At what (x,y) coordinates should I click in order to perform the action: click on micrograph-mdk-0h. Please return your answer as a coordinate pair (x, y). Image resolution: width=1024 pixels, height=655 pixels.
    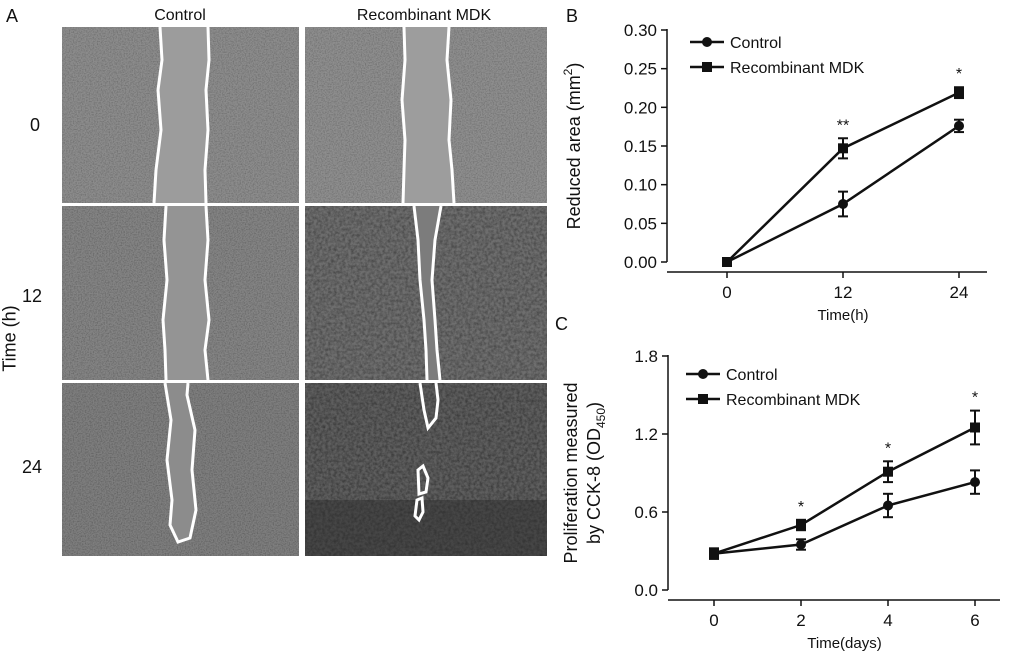
    Looking at the image, I should click on (426, 115).